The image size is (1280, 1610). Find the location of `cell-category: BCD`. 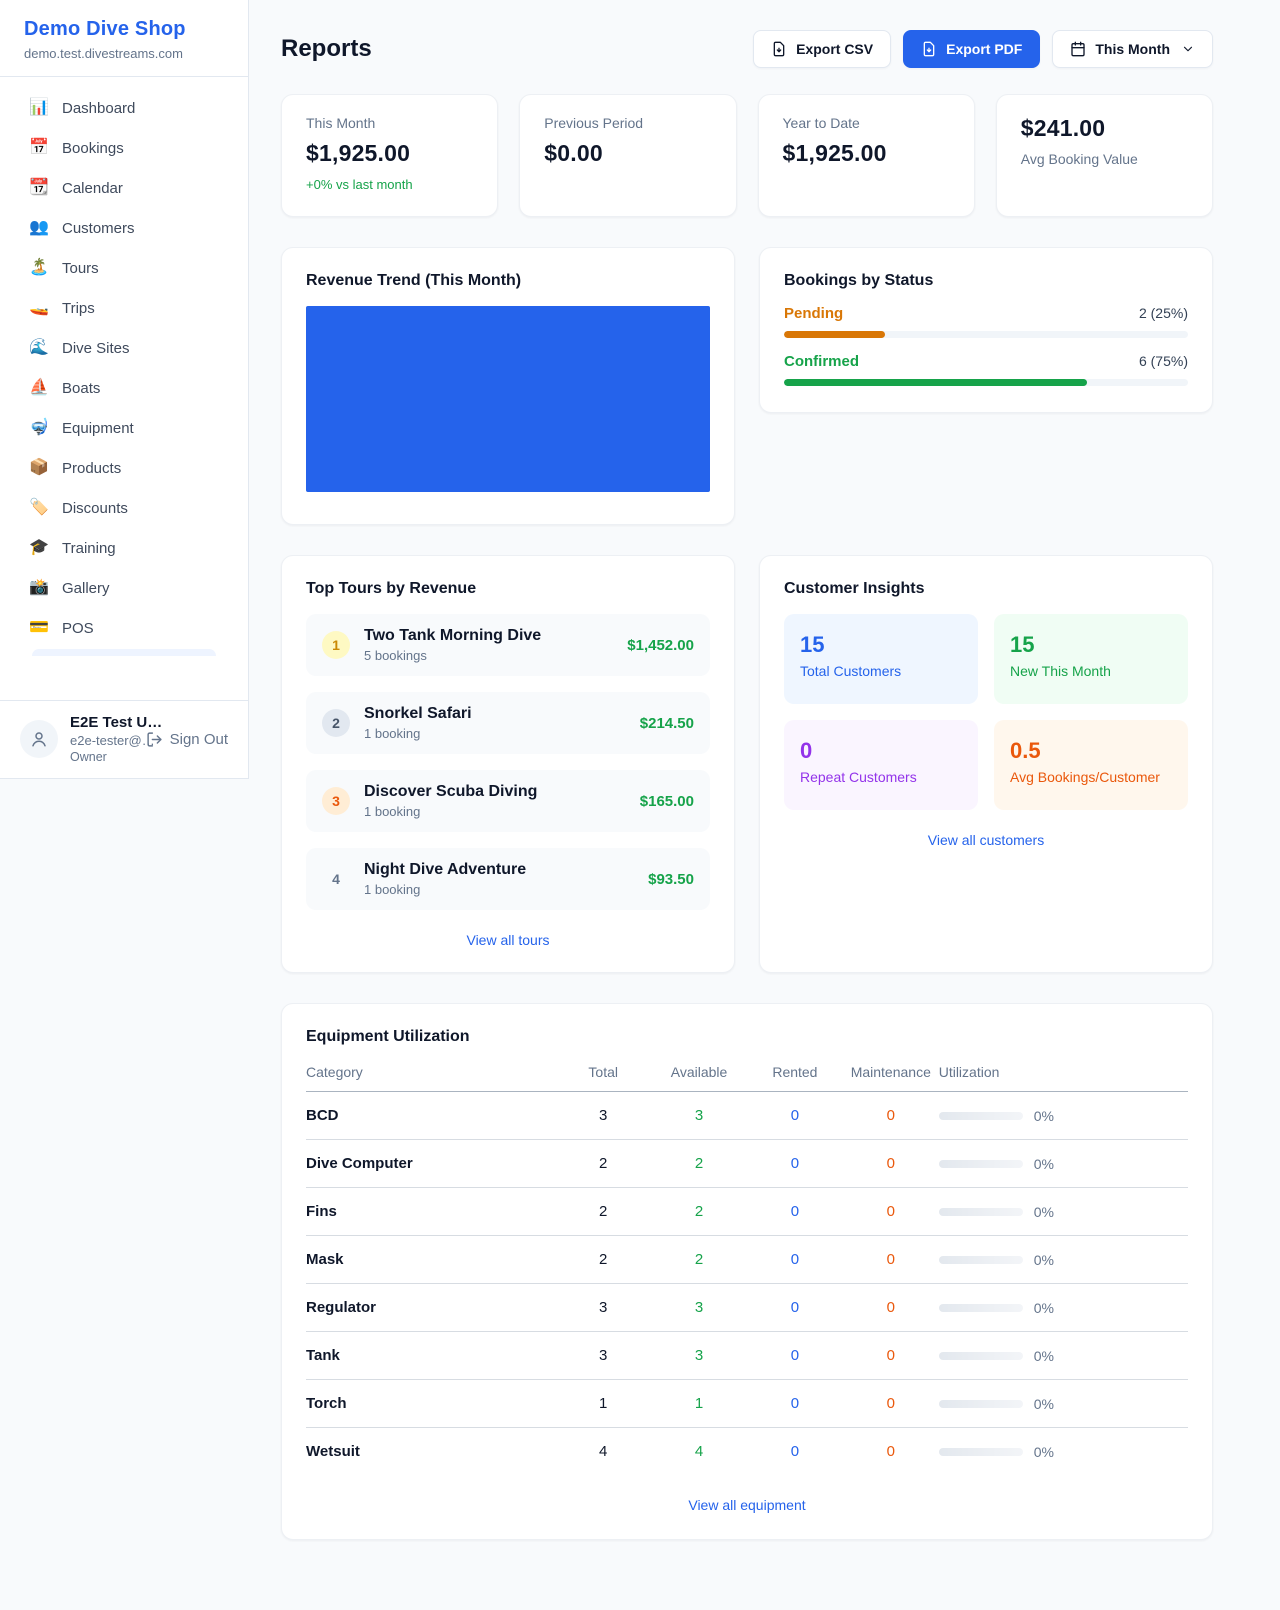

cell-category: BCD is located at coordinates (431, 1115).